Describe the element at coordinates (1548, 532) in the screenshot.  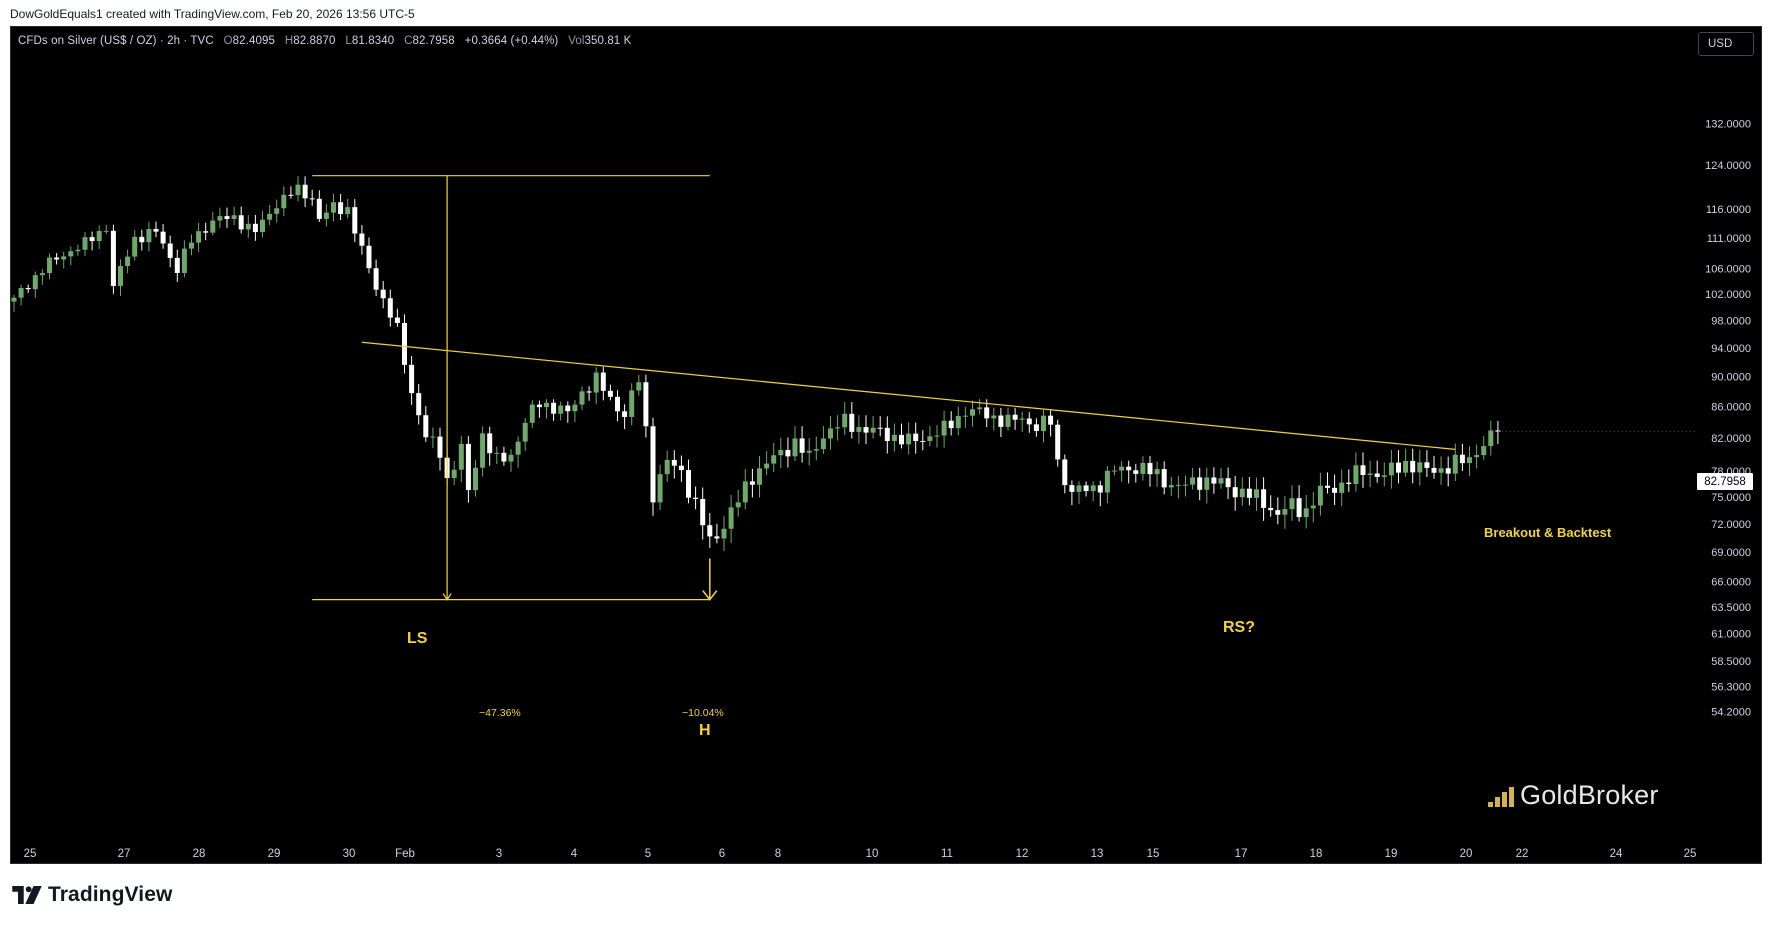
I see `label-breakout: Breakout & Backtest` at that location.